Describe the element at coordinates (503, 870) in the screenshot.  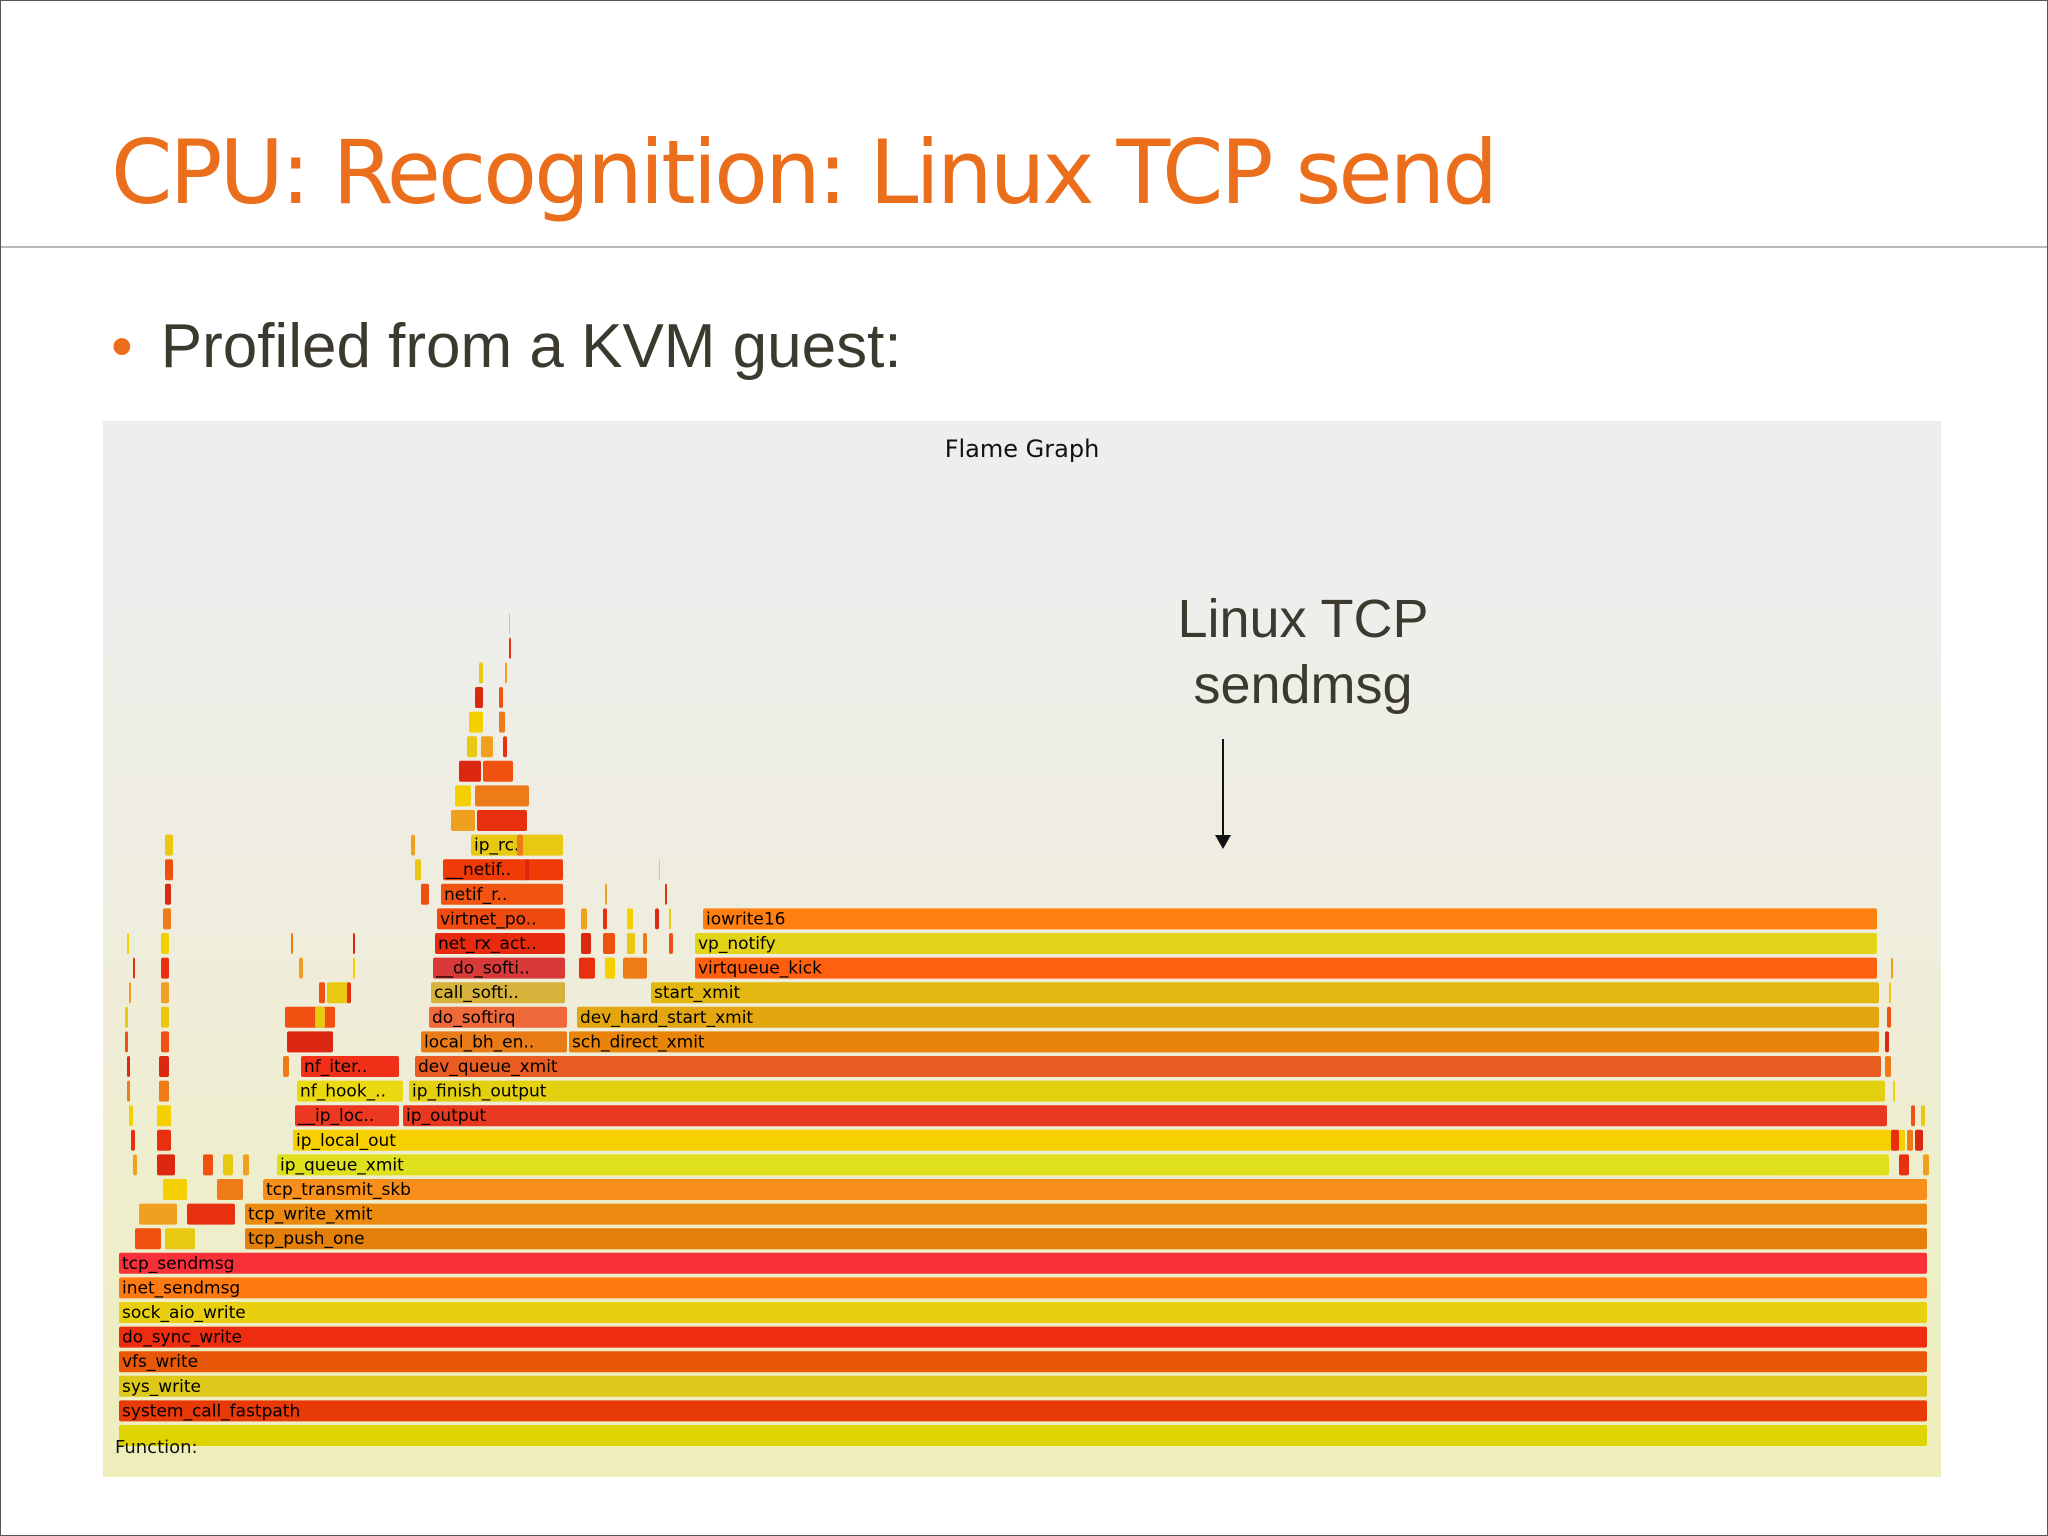
I see `flame-frame: __netif..` at that location.